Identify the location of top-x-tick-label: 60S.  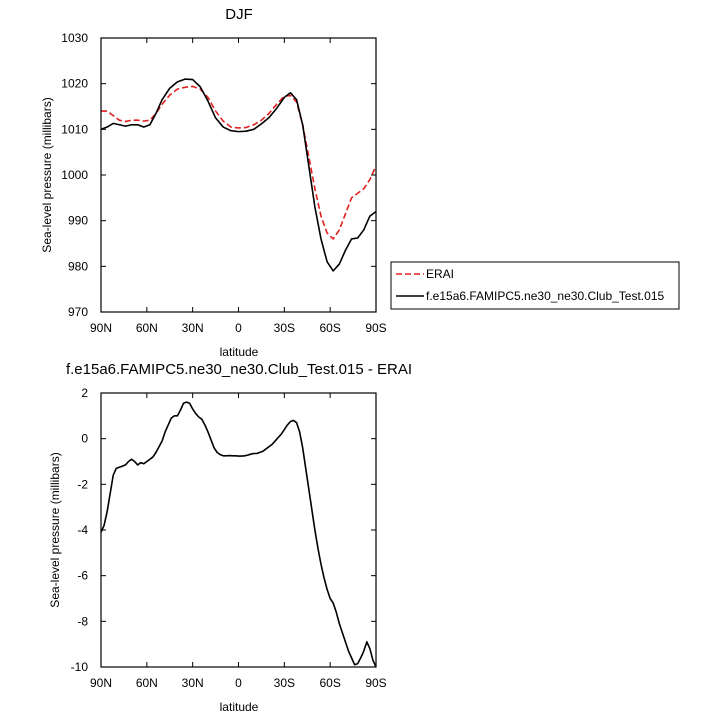
(329, 328).